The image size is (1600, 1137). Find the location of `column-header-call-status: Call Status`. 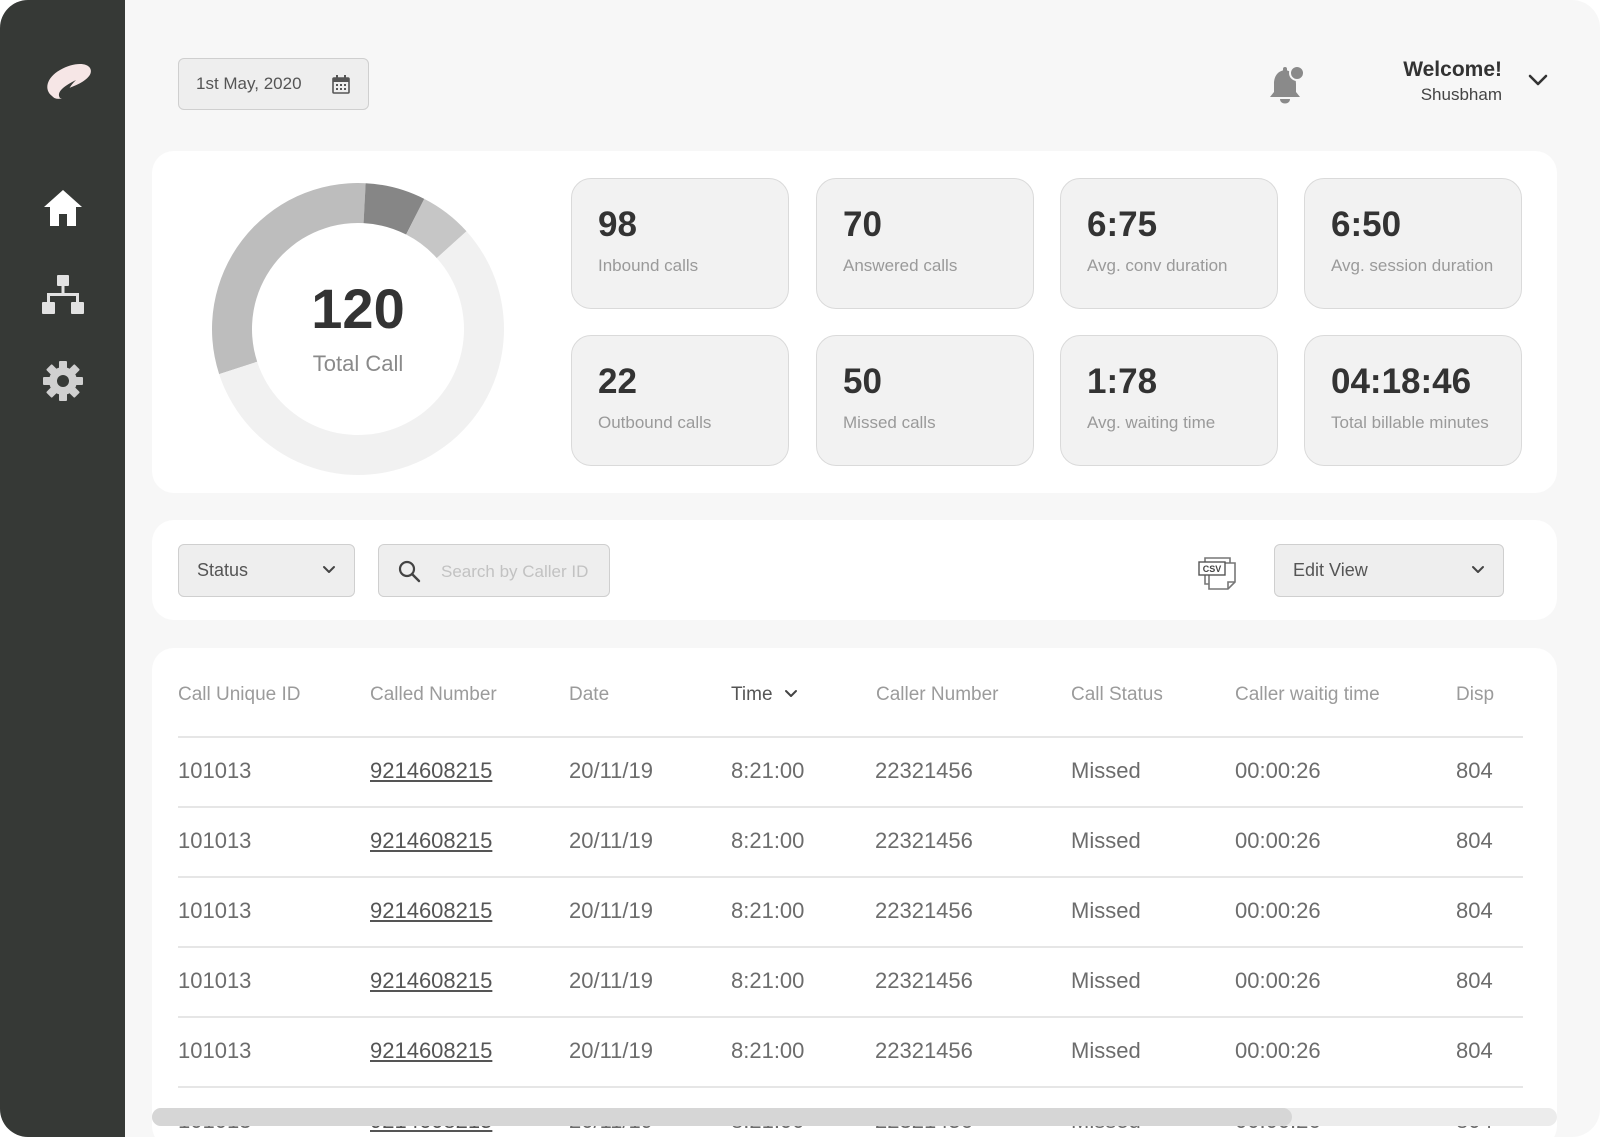

column-header-call-status: Call Status is located at coordinates (1117, 694).